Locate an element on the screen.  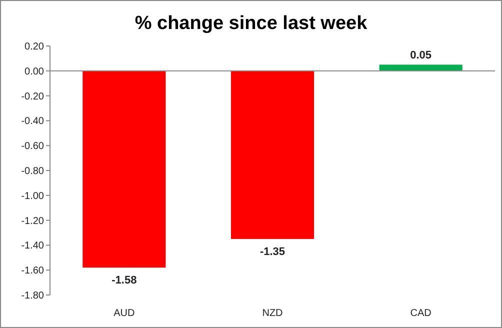
y-tick-label: -1.60 is located at coordinates (32, 271).